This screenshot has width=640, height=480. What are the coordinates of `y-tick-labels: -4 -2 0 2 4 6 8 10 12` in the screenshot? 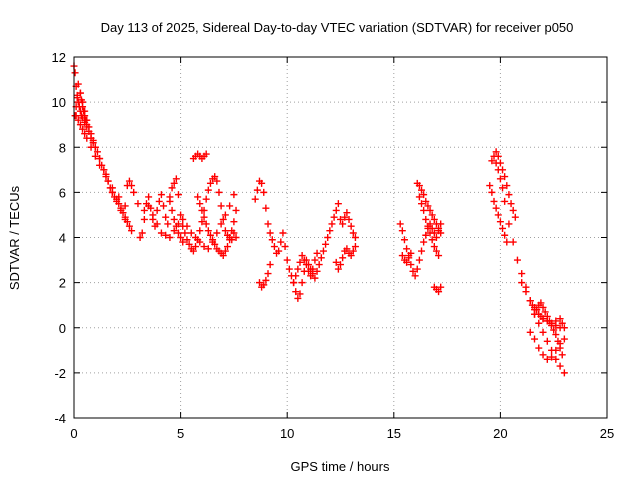 It's located at (59, 238).